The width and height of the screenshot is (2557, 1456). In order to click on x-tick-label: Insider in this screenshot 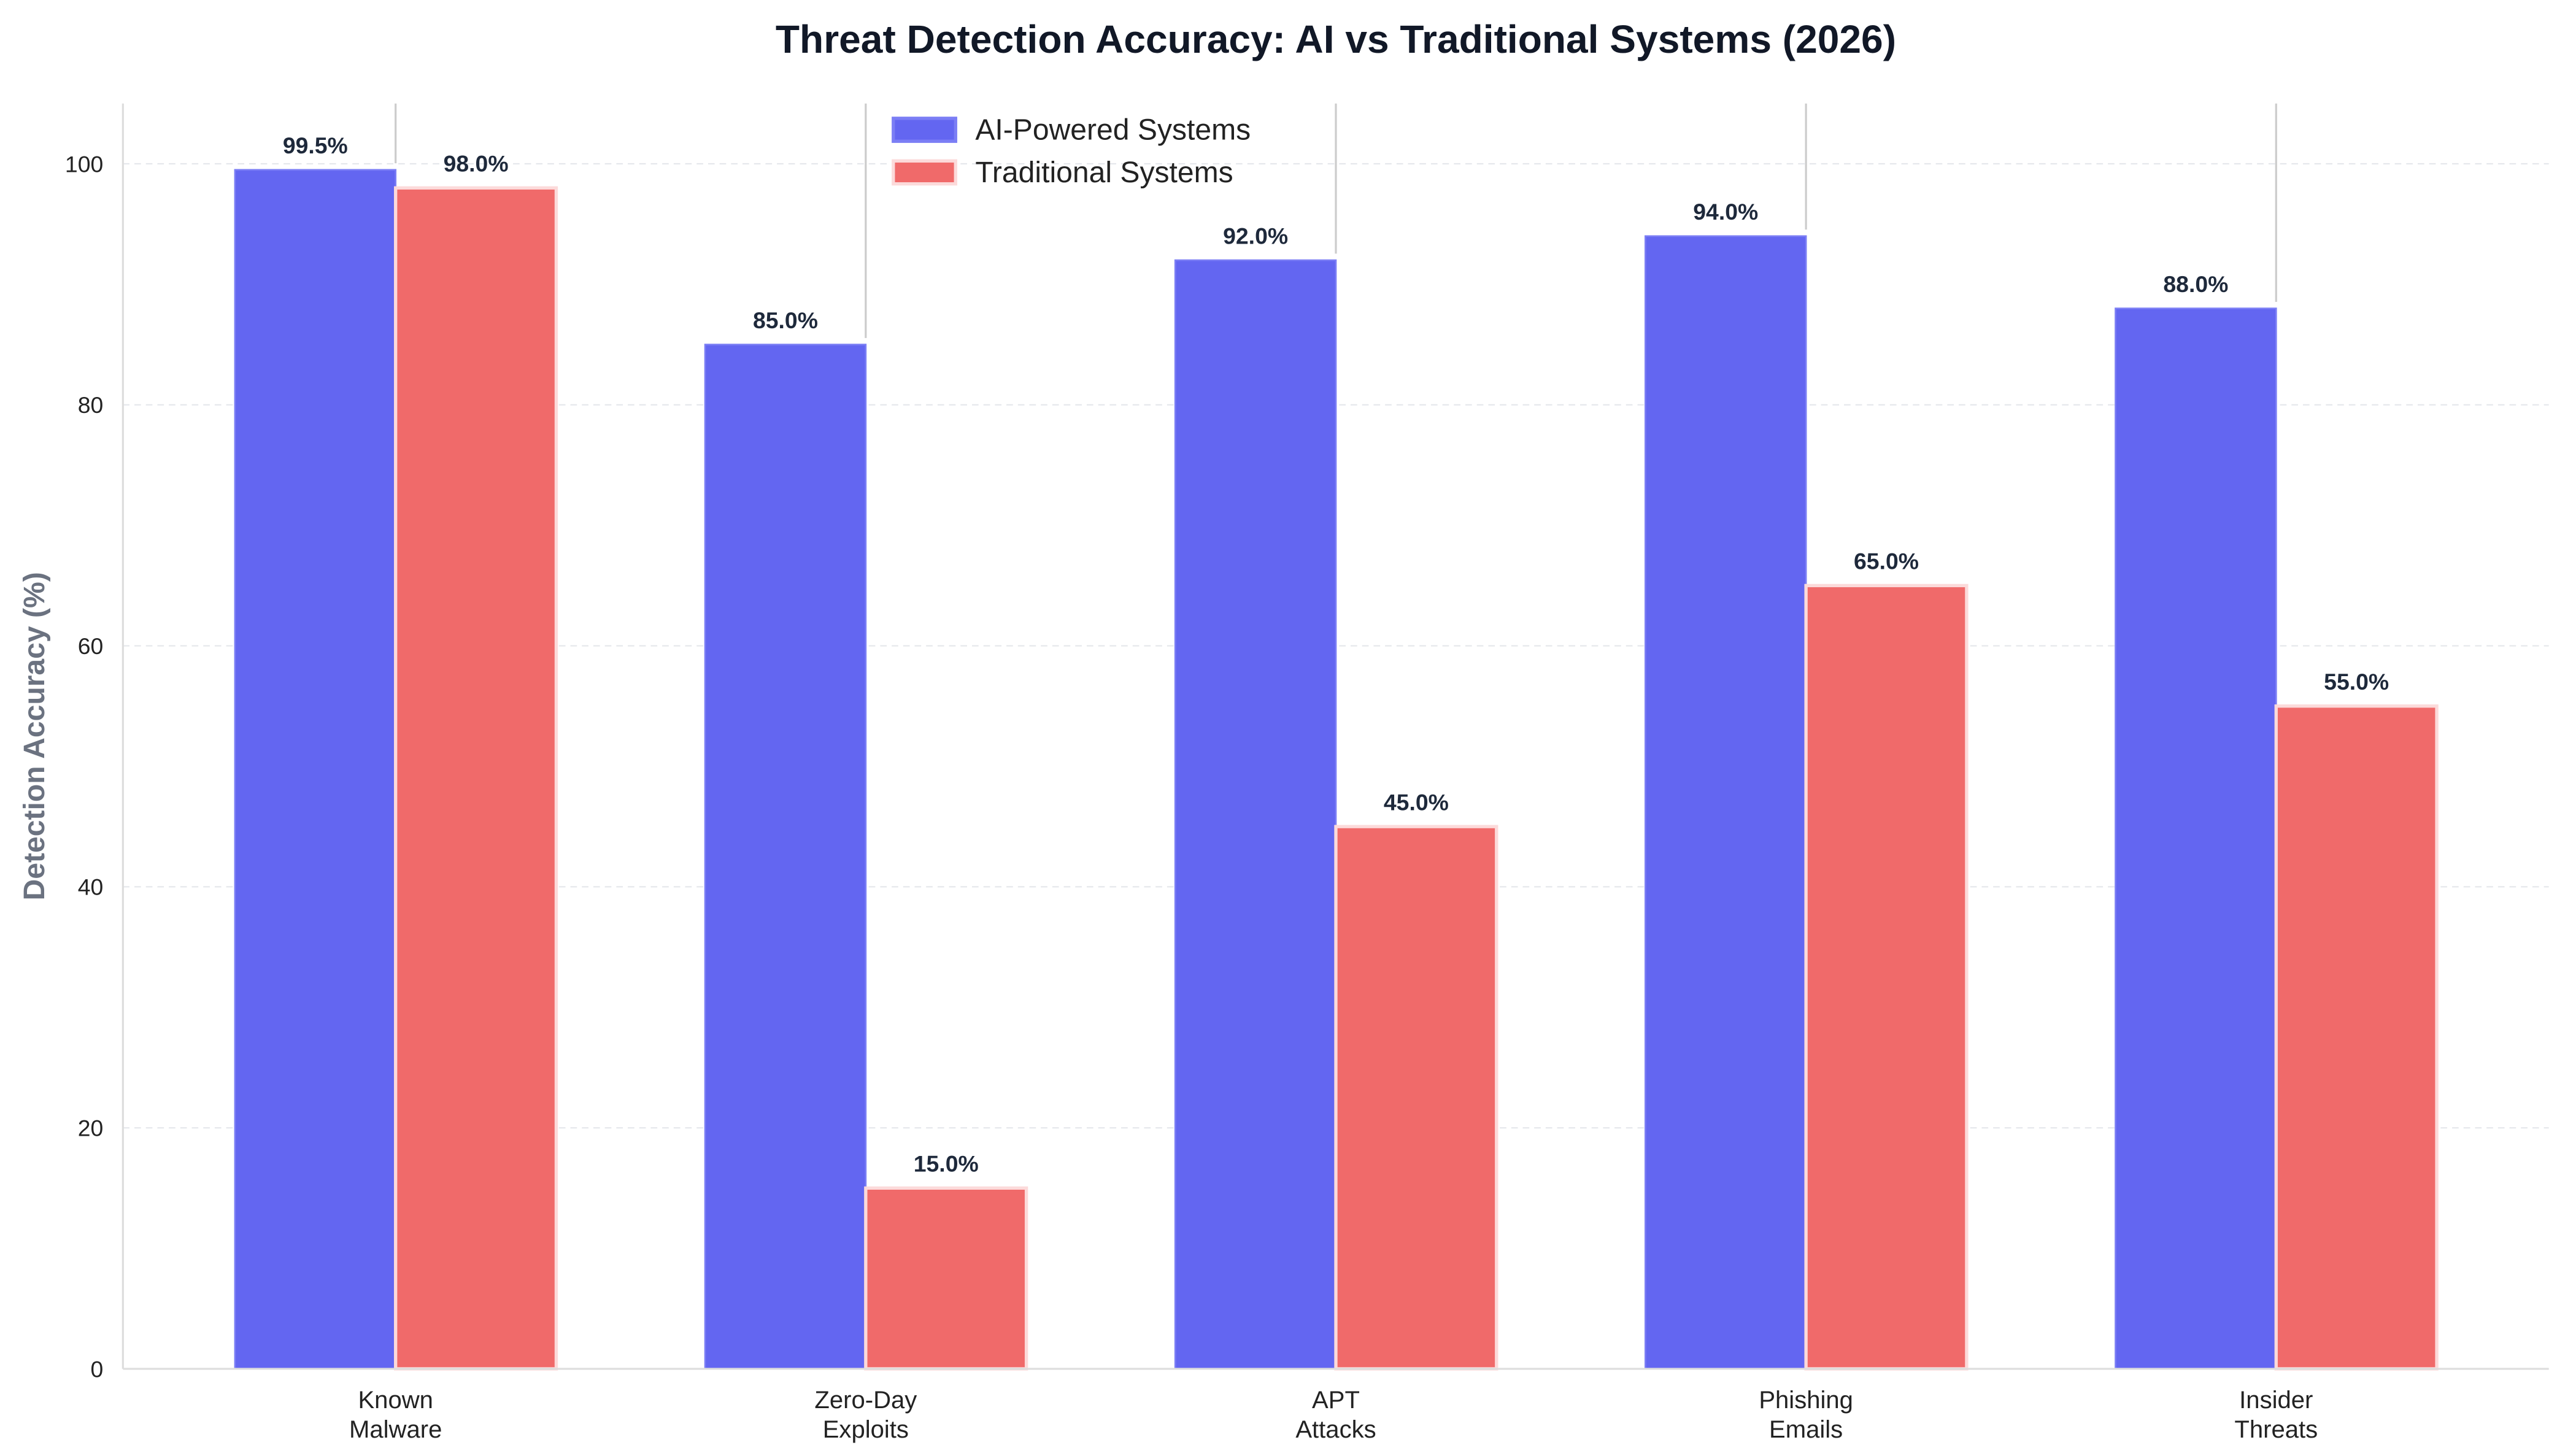, I will do `click(2276, 1400)`.